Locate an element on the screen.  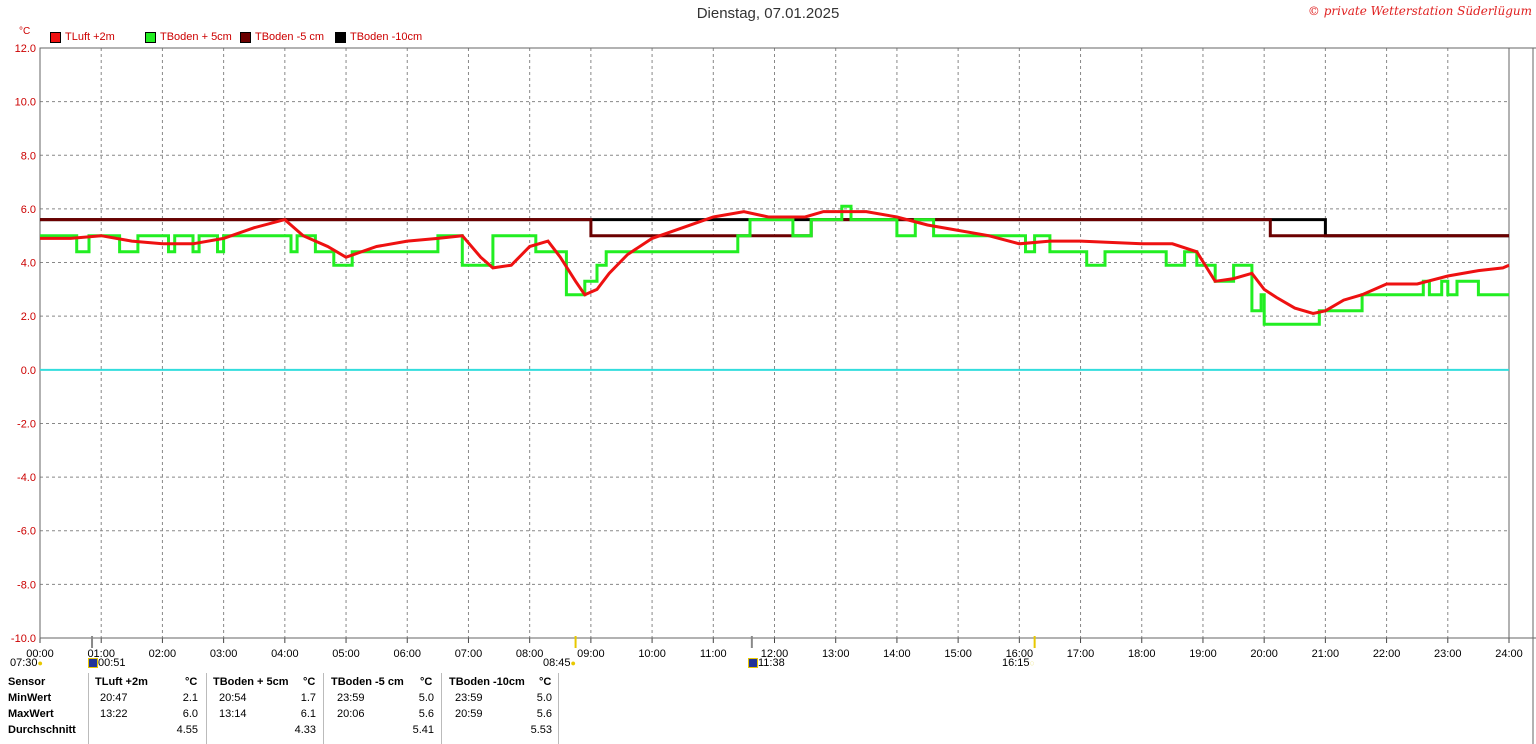
y-tick-label: -2.0 is located at coordinates (26, 424).